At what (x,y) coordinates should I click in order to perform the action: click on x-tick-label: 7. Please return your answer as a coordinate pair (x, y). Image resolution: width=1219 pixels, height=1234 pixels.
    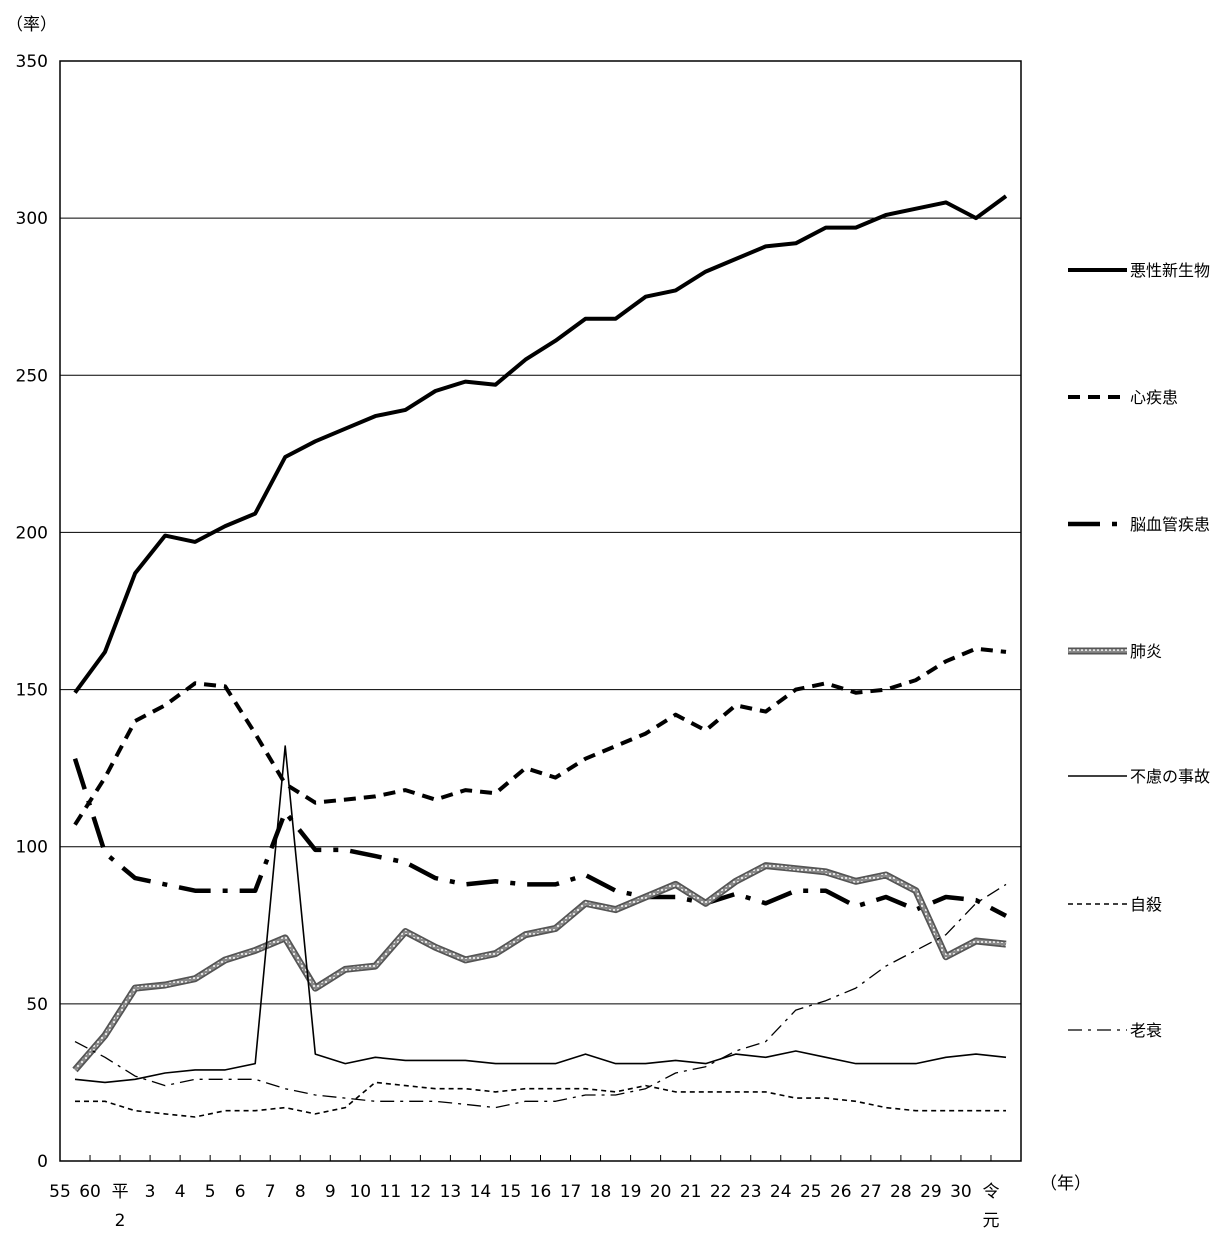
    Looking at the image, I should click on (270, 1192).